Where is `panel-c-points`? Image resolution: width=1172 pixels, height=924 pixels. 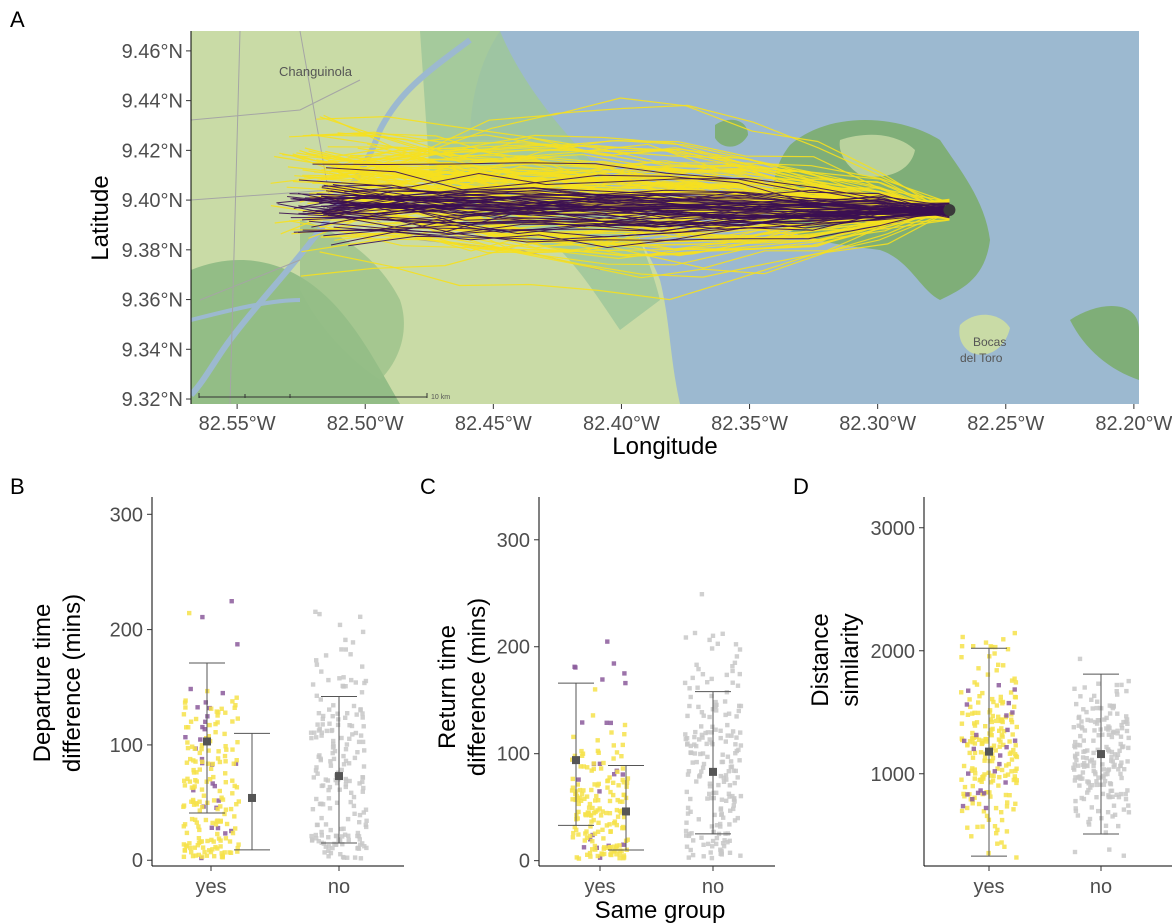
panel-c-points is located at coordinates (656, 726).